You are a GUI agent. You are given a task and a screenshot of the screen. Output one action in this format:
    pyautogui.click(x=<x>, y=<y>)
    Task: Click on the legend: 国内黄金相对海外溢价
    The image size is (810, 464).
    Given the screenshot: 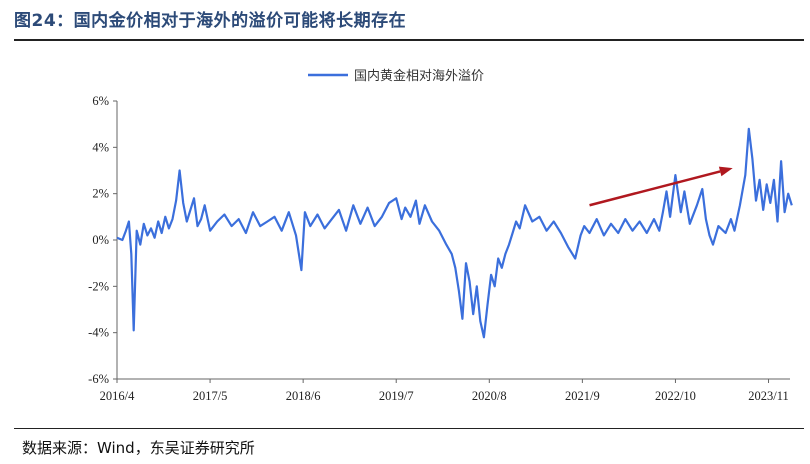 What is the action you would take?
    pyautogui.click(x=396, y=76)
    